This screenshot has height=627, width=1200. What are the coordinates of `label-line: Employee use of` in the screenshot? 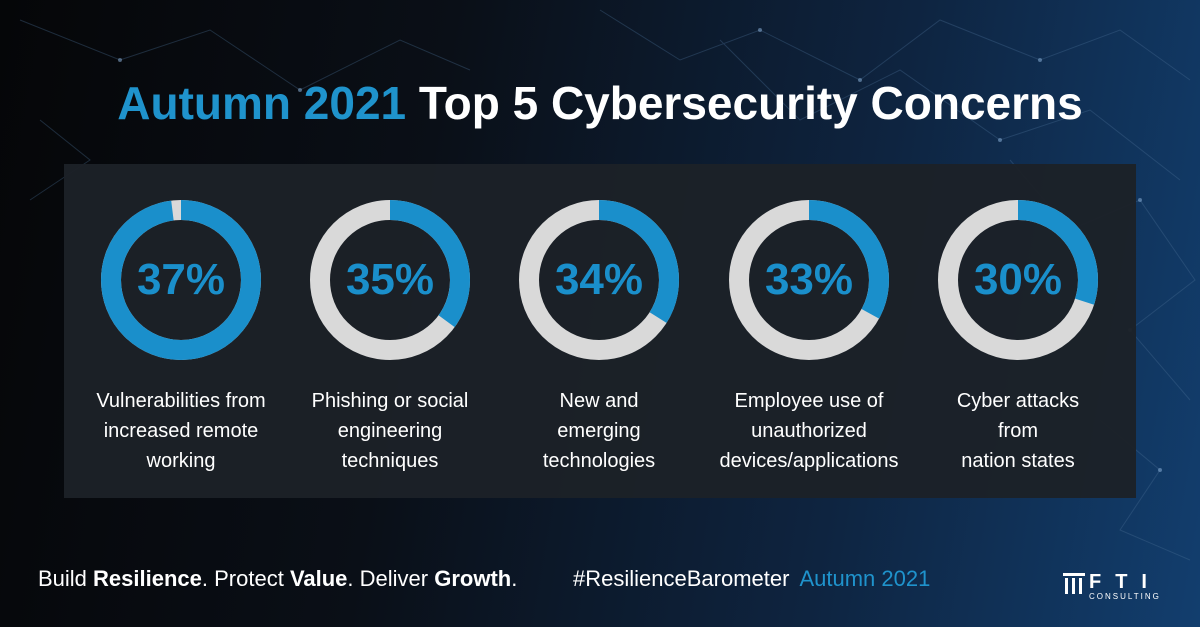 It's located at (809, 401).